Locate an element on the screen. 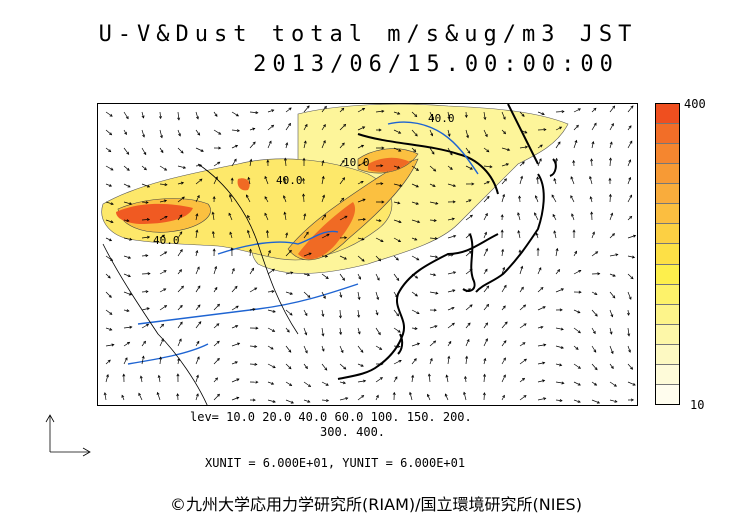 This screenshot has height=532, width=752. copyright-credit: ©九州大学応用力学研究所(RIAM)/国立環境研究所(NIES) is located at coordinates (376, 504).